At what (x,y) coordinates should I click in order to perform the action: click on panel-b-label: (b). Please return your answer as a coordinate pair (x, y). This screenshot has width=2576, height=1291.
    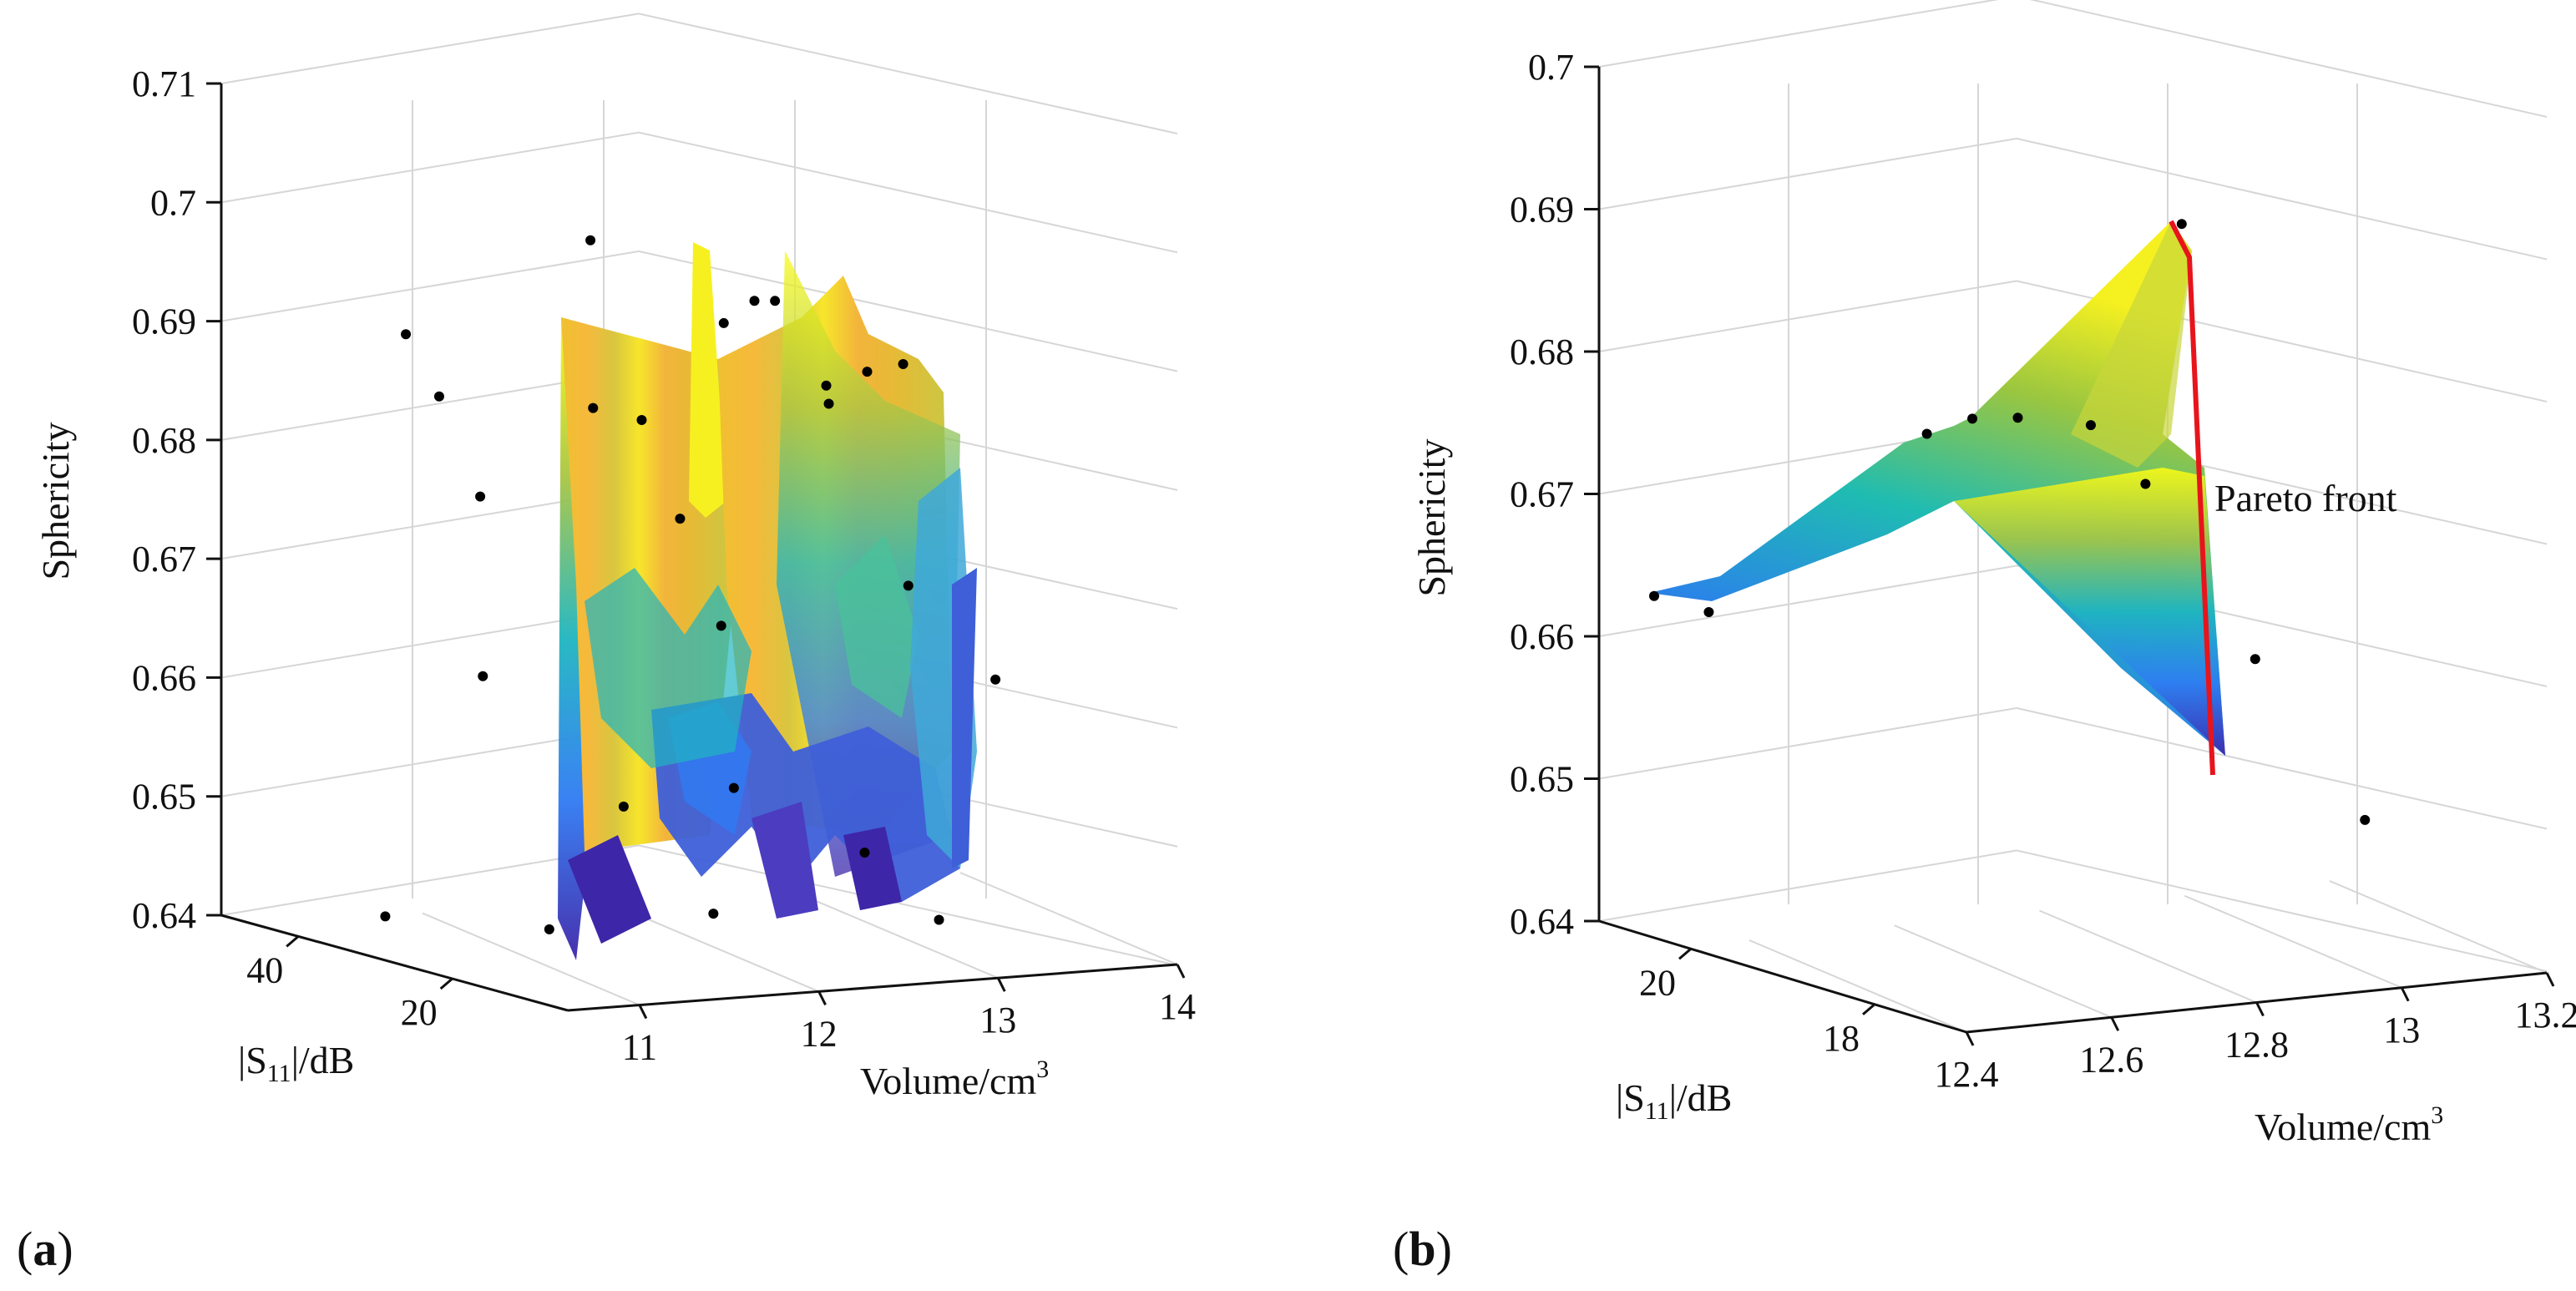
    Looking at the image, I should click on (1422, 1249).